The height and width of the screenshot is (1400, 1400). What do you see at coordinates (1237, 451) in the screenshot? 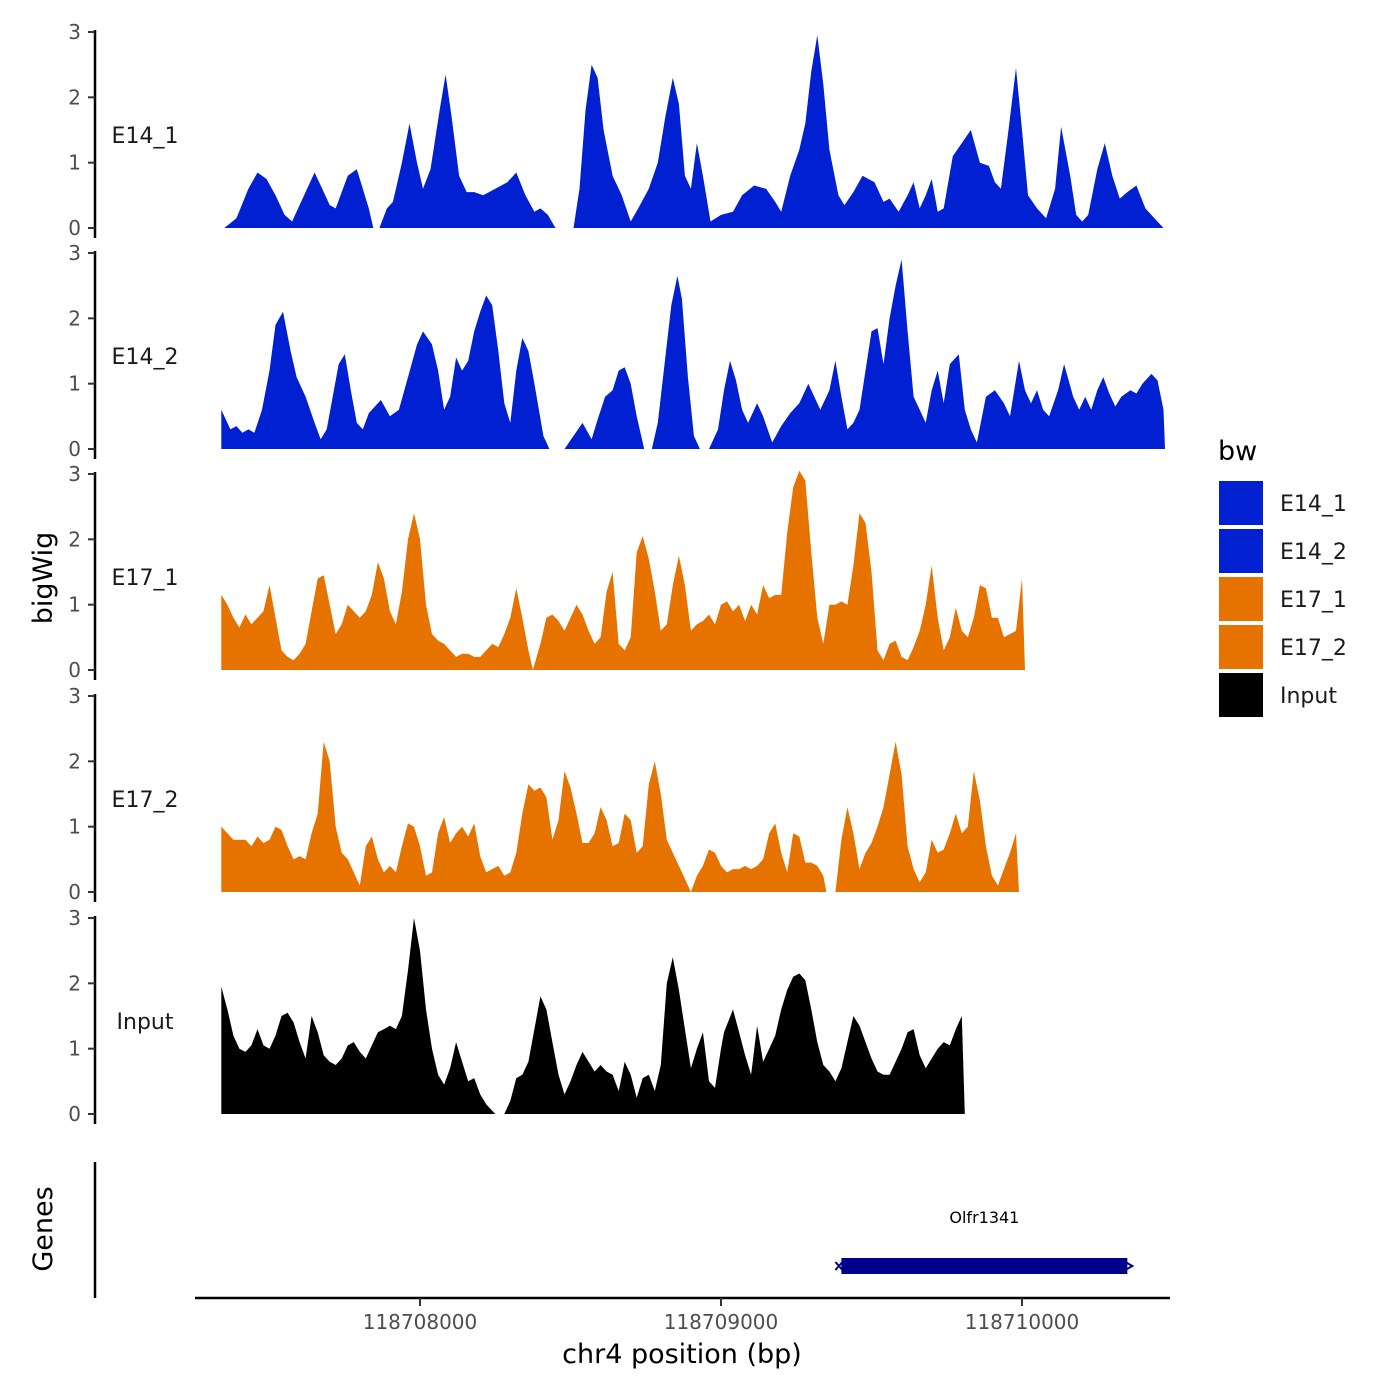
I see `legend-title: bw` at bounding box center [1237, 451].